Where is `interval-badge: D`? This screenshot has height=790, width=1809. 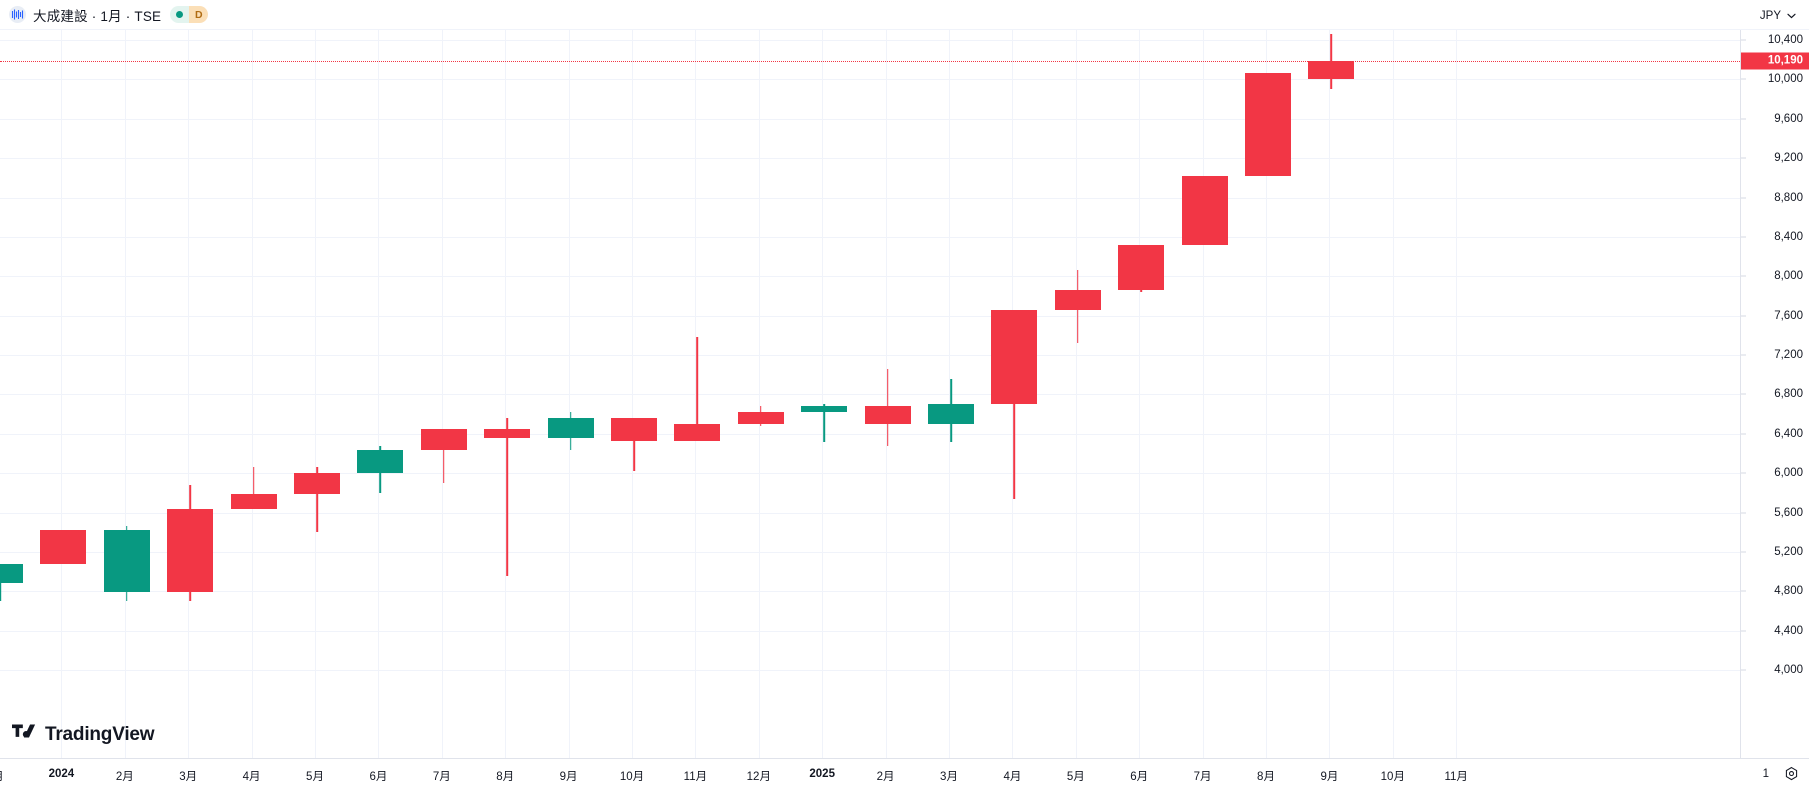 interval-badge: D is located at coordinates (199, 14).